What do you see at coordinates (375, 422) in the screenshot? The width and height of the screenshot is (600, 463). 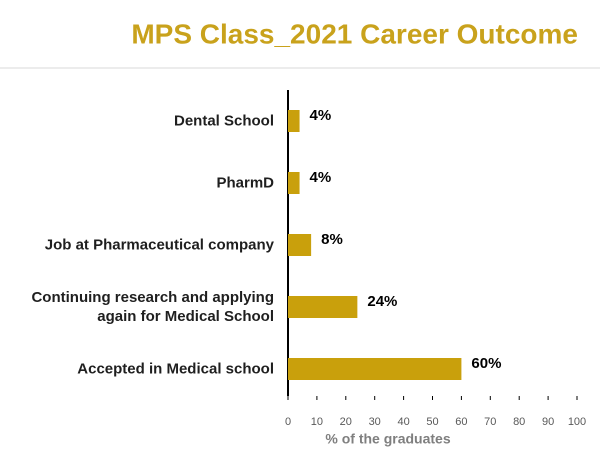 I see `x-tick-label: 30` at bounding box center [375, 422].